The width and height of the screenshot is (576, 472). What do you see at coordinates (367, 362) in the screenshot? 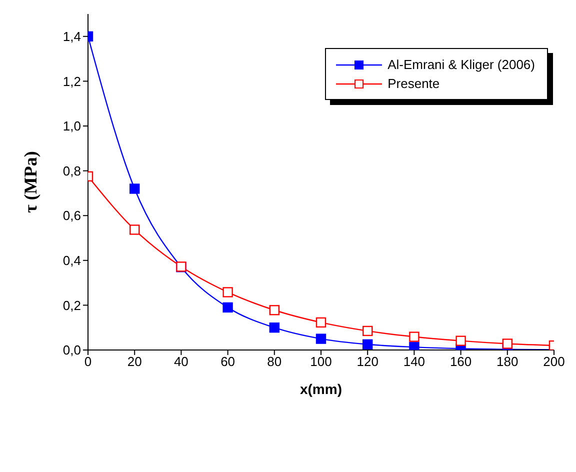
I see `x-tick-label: 120` at bounding box center [367, 362].